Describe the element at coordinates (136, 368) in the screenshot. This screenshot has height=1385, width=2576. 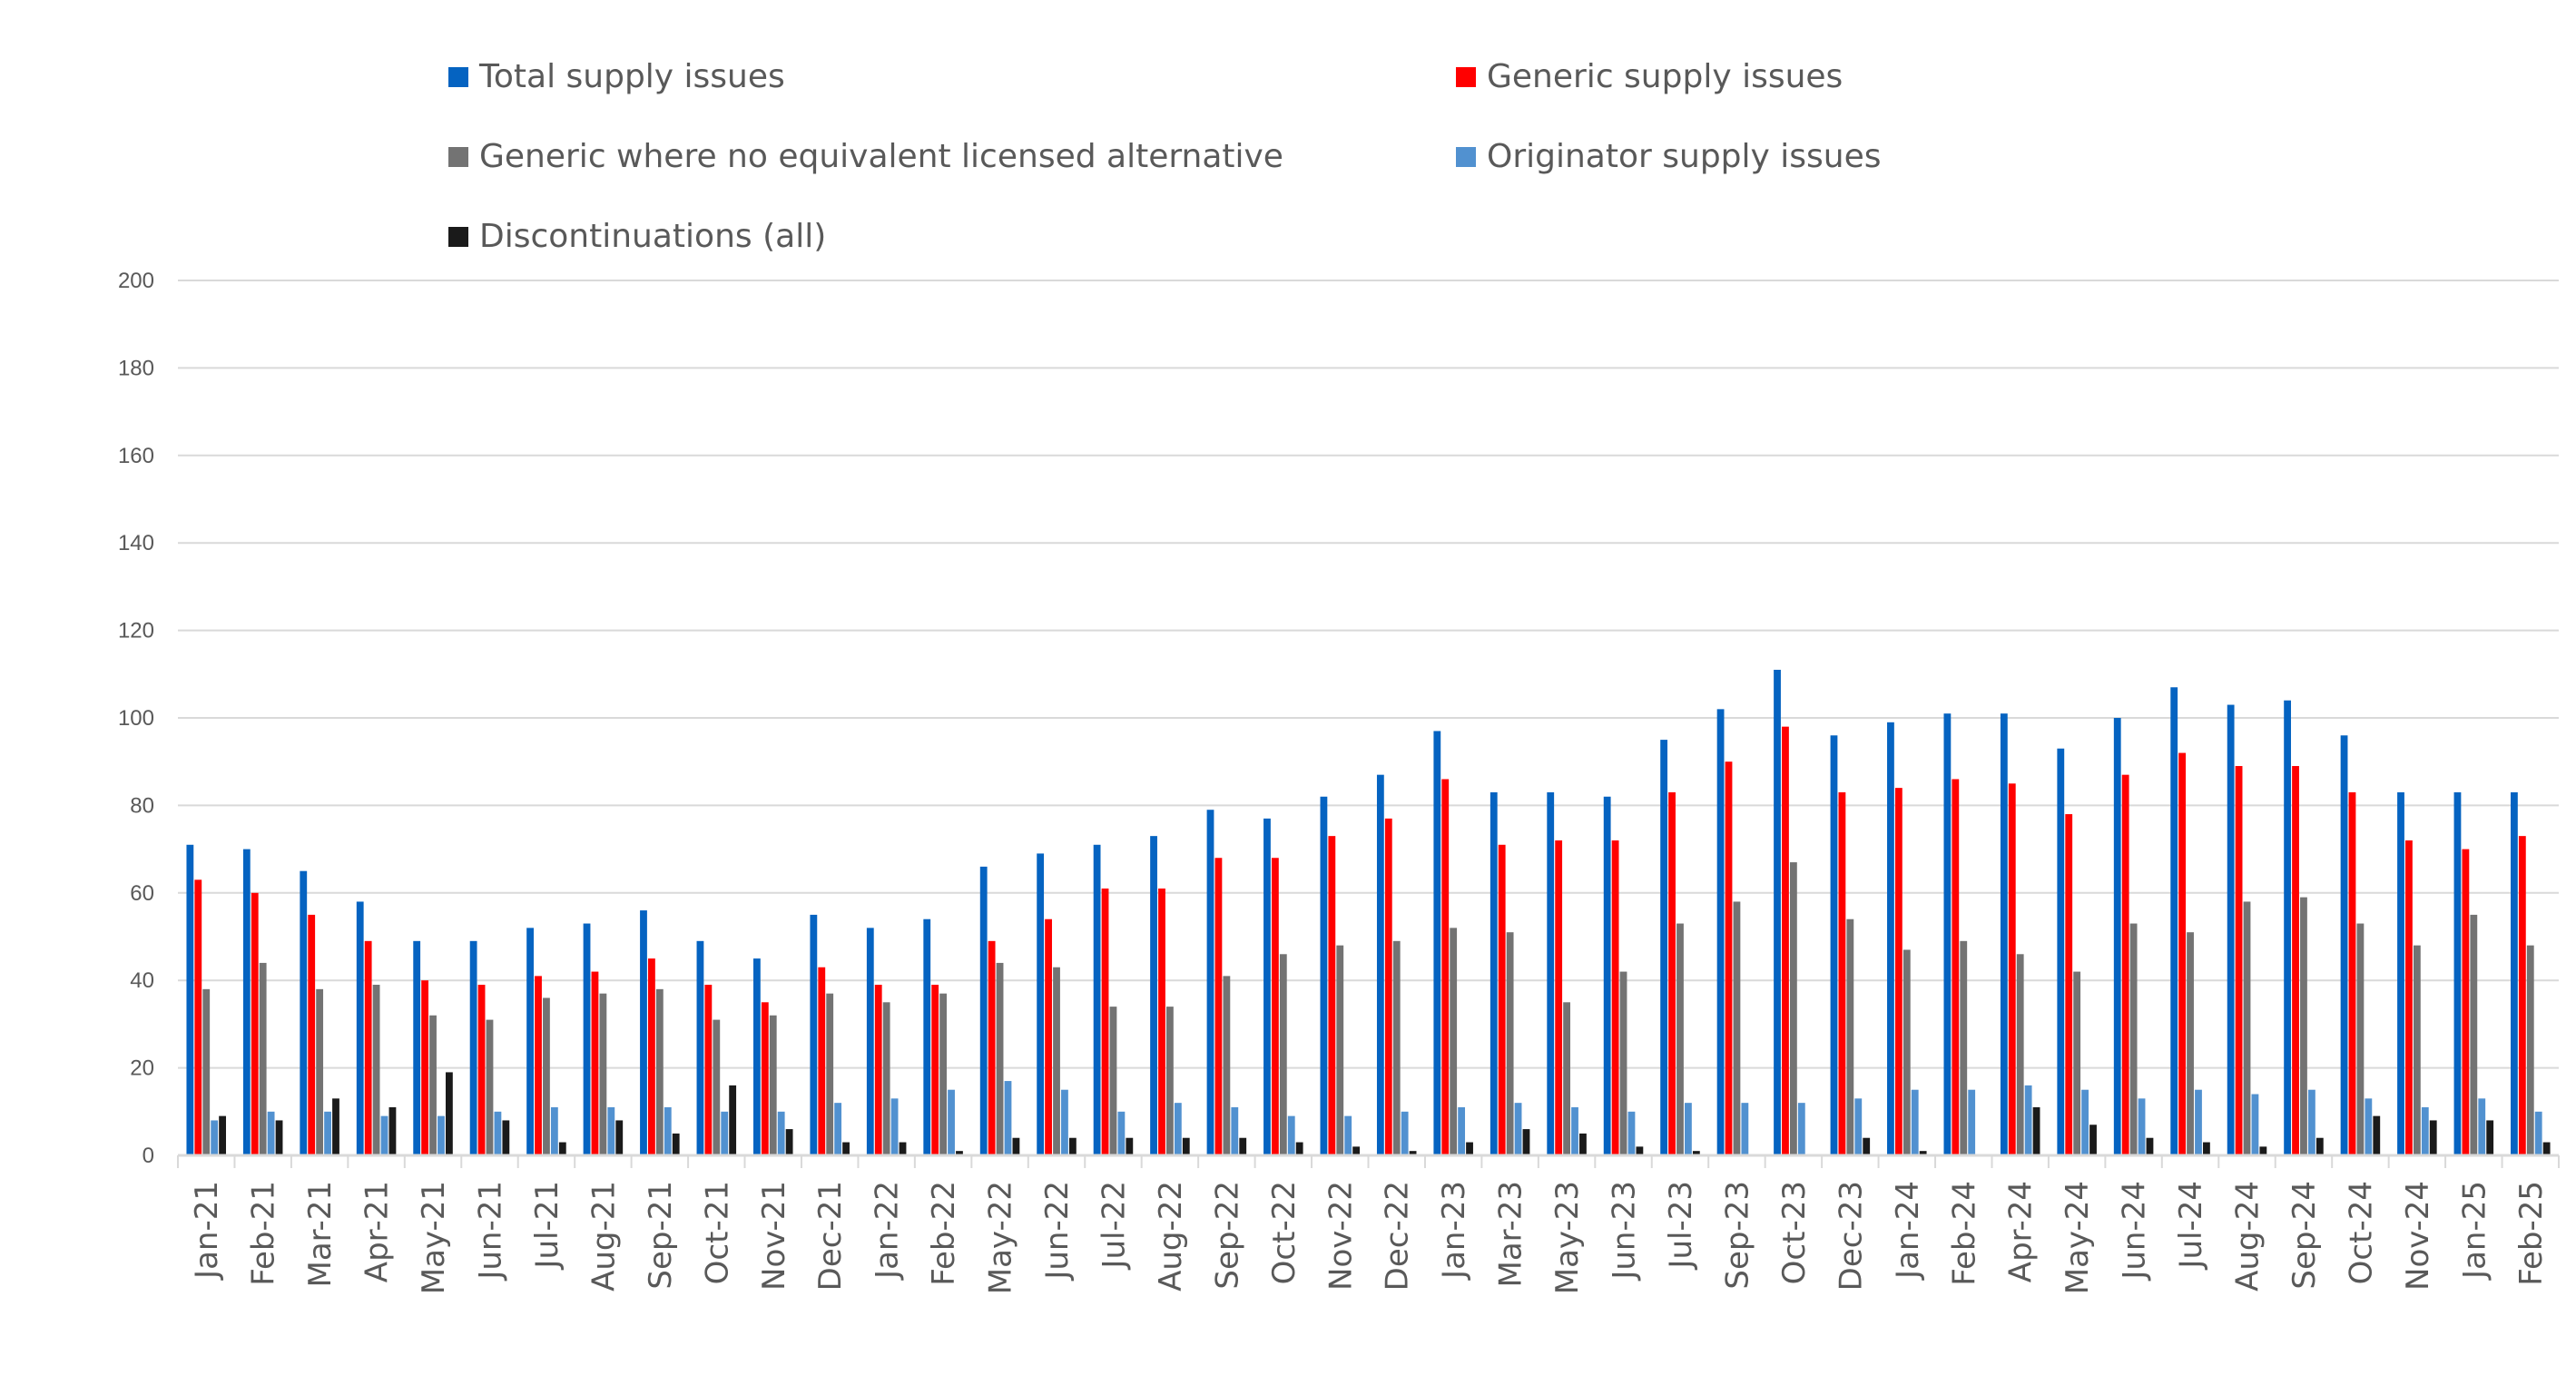
I see `y-tick-label: 180` at that location.